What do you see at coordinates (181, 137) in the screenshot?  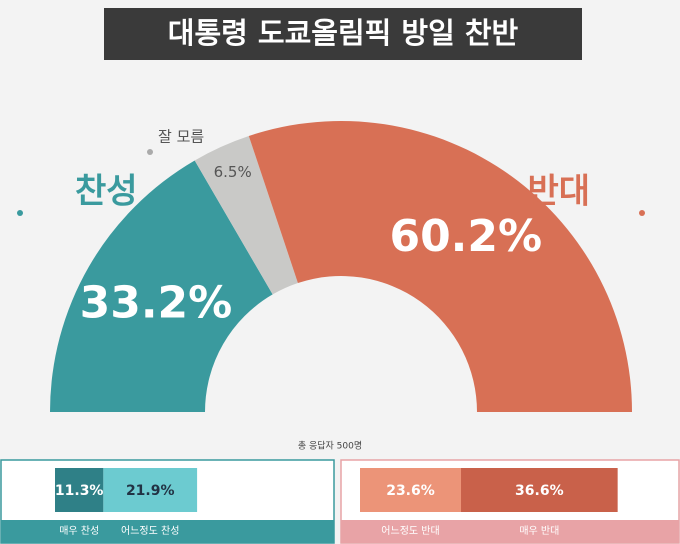 I see `category-label: 잘 모름` at bounding box center [181, 137].